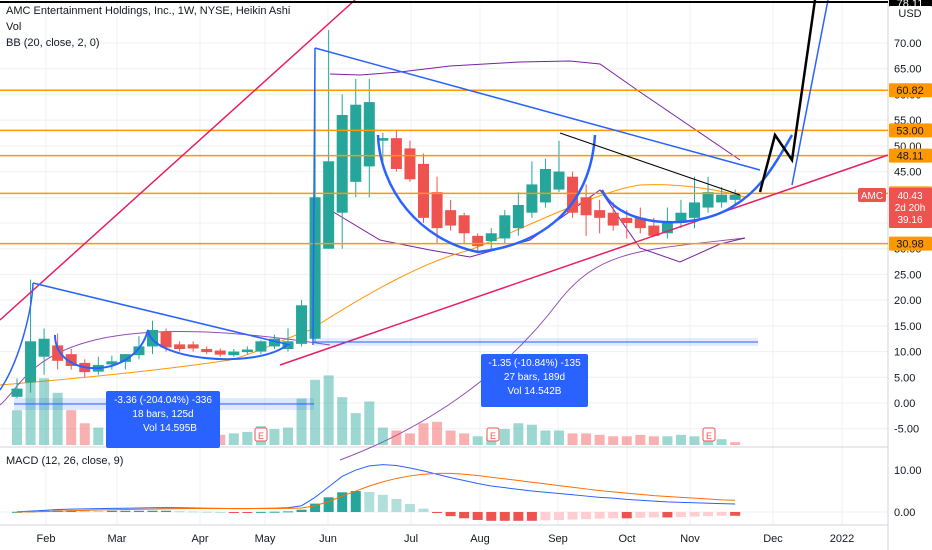  Describe the element at coordinates (65, 461) in the screenshot. I see `macd-legend: MACD (12, 26, close, 9)` at that location.